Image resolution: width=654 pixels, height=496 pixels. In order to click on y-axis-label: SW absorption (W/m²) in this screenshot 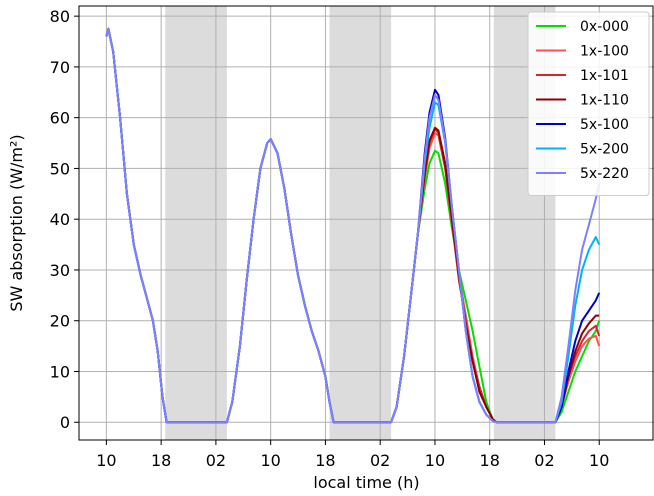, I will do `click(16, 222)`.